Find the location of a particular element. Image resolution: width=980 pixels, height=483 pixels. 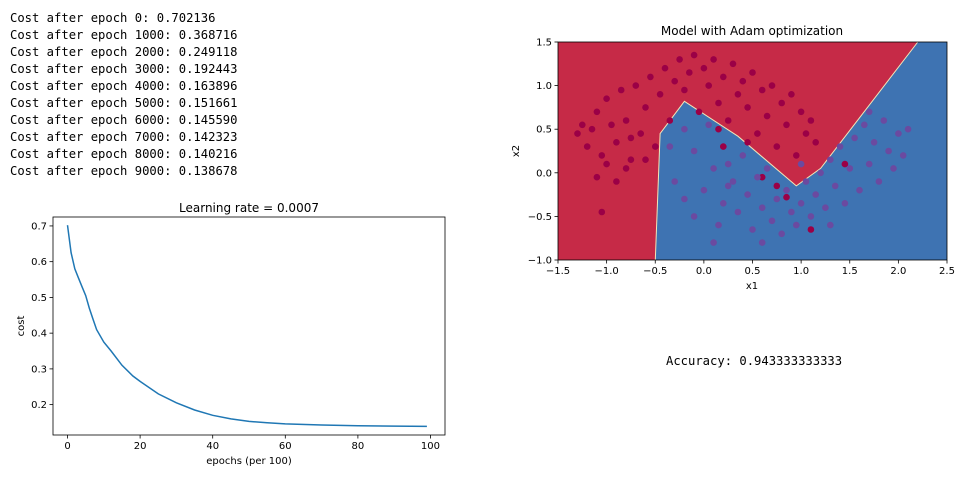

log-line: Cost after epoch 4000: 0.163896 is located at coordinates (124, 86).